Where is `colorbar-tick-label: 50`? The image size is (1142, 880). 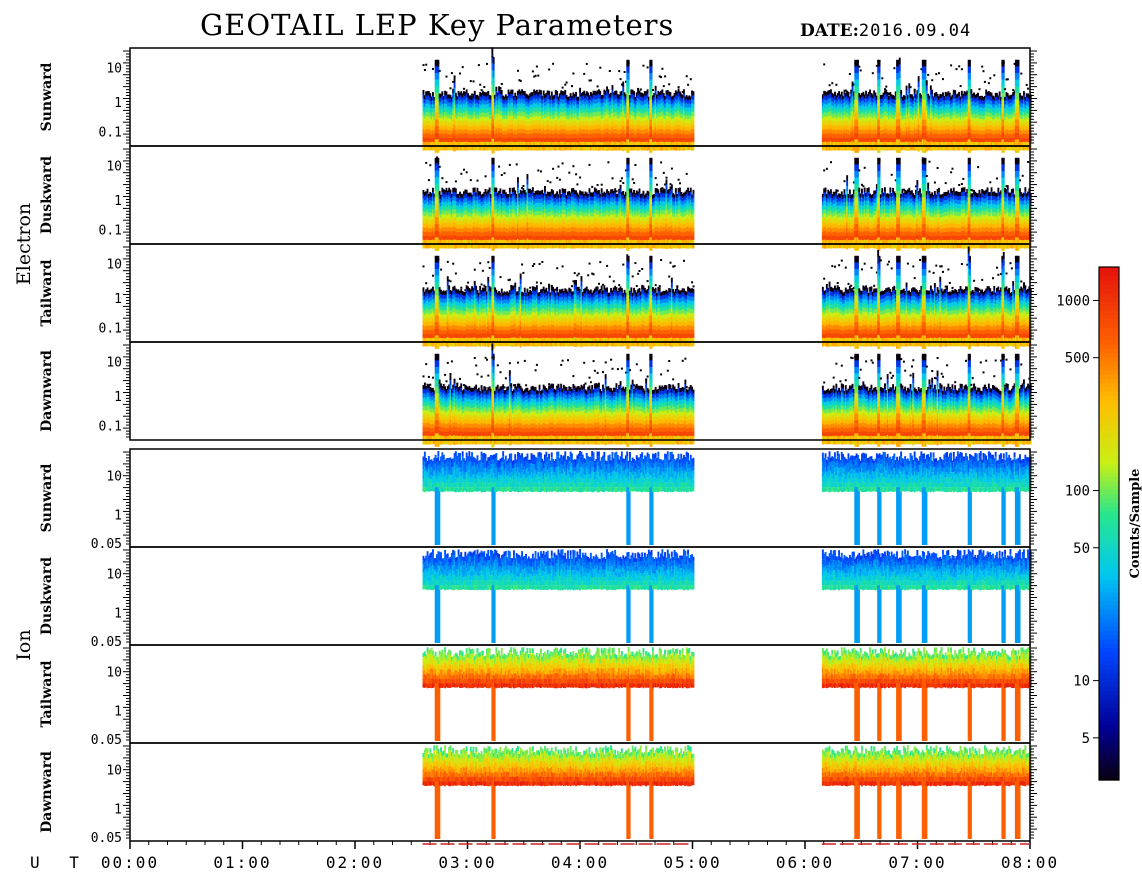 colorbar-tick-label: 50 is located at coordinates (1081, 549).